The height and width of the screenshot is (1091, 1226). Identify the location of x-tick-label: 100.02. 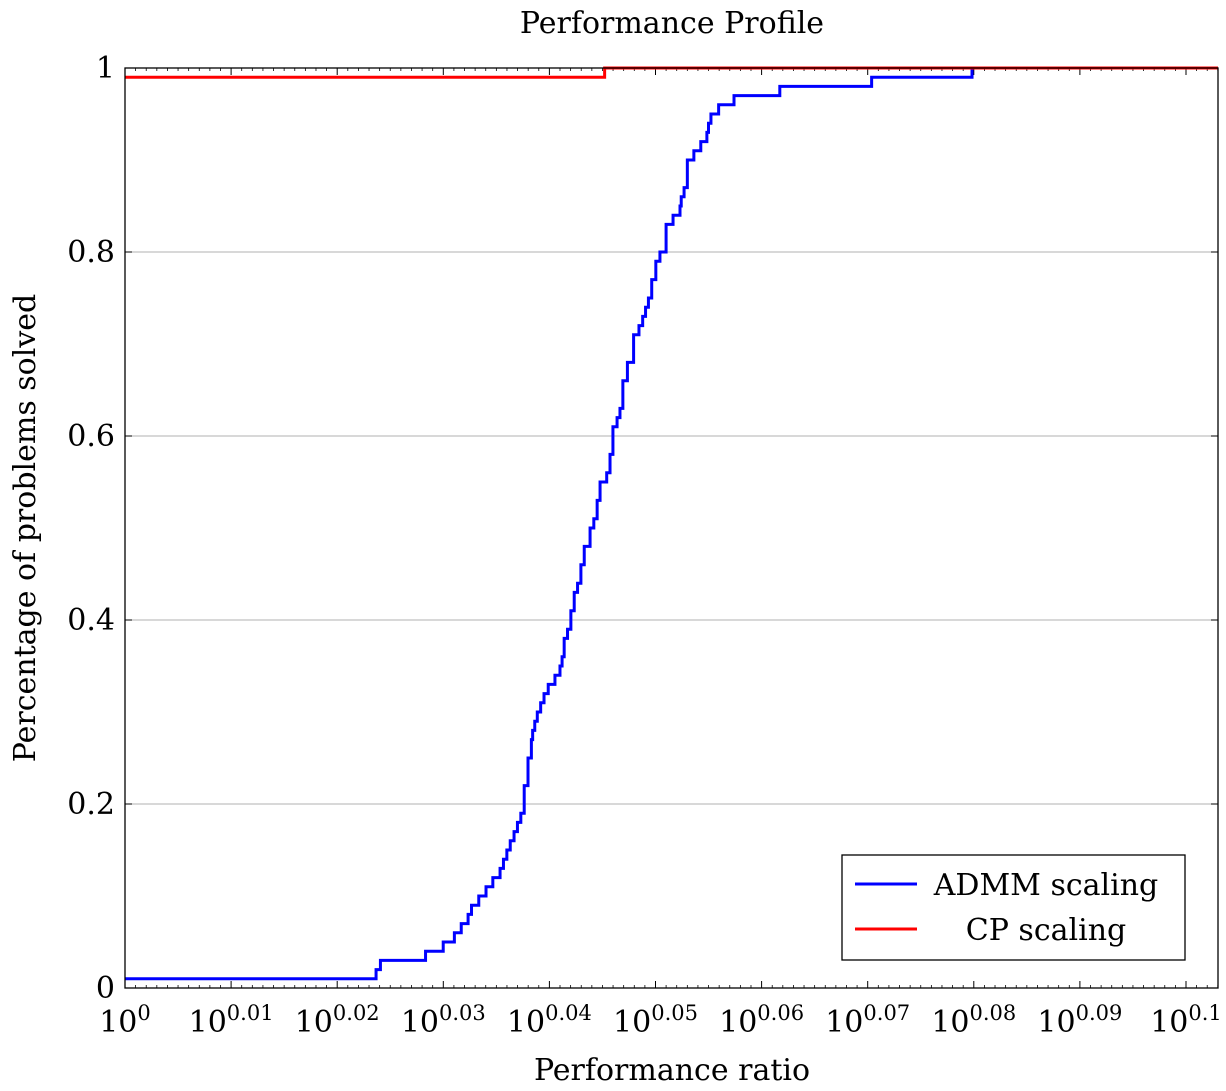
(337, 1020).